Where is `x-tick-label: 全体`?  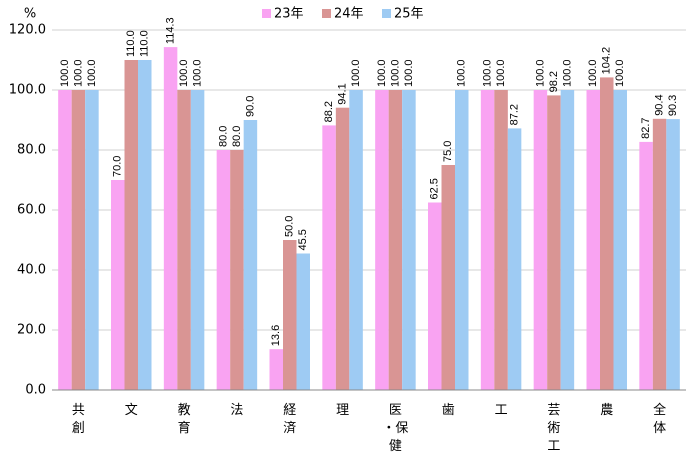
x-tick-label: 全体 is located at coordinates (659, 419).